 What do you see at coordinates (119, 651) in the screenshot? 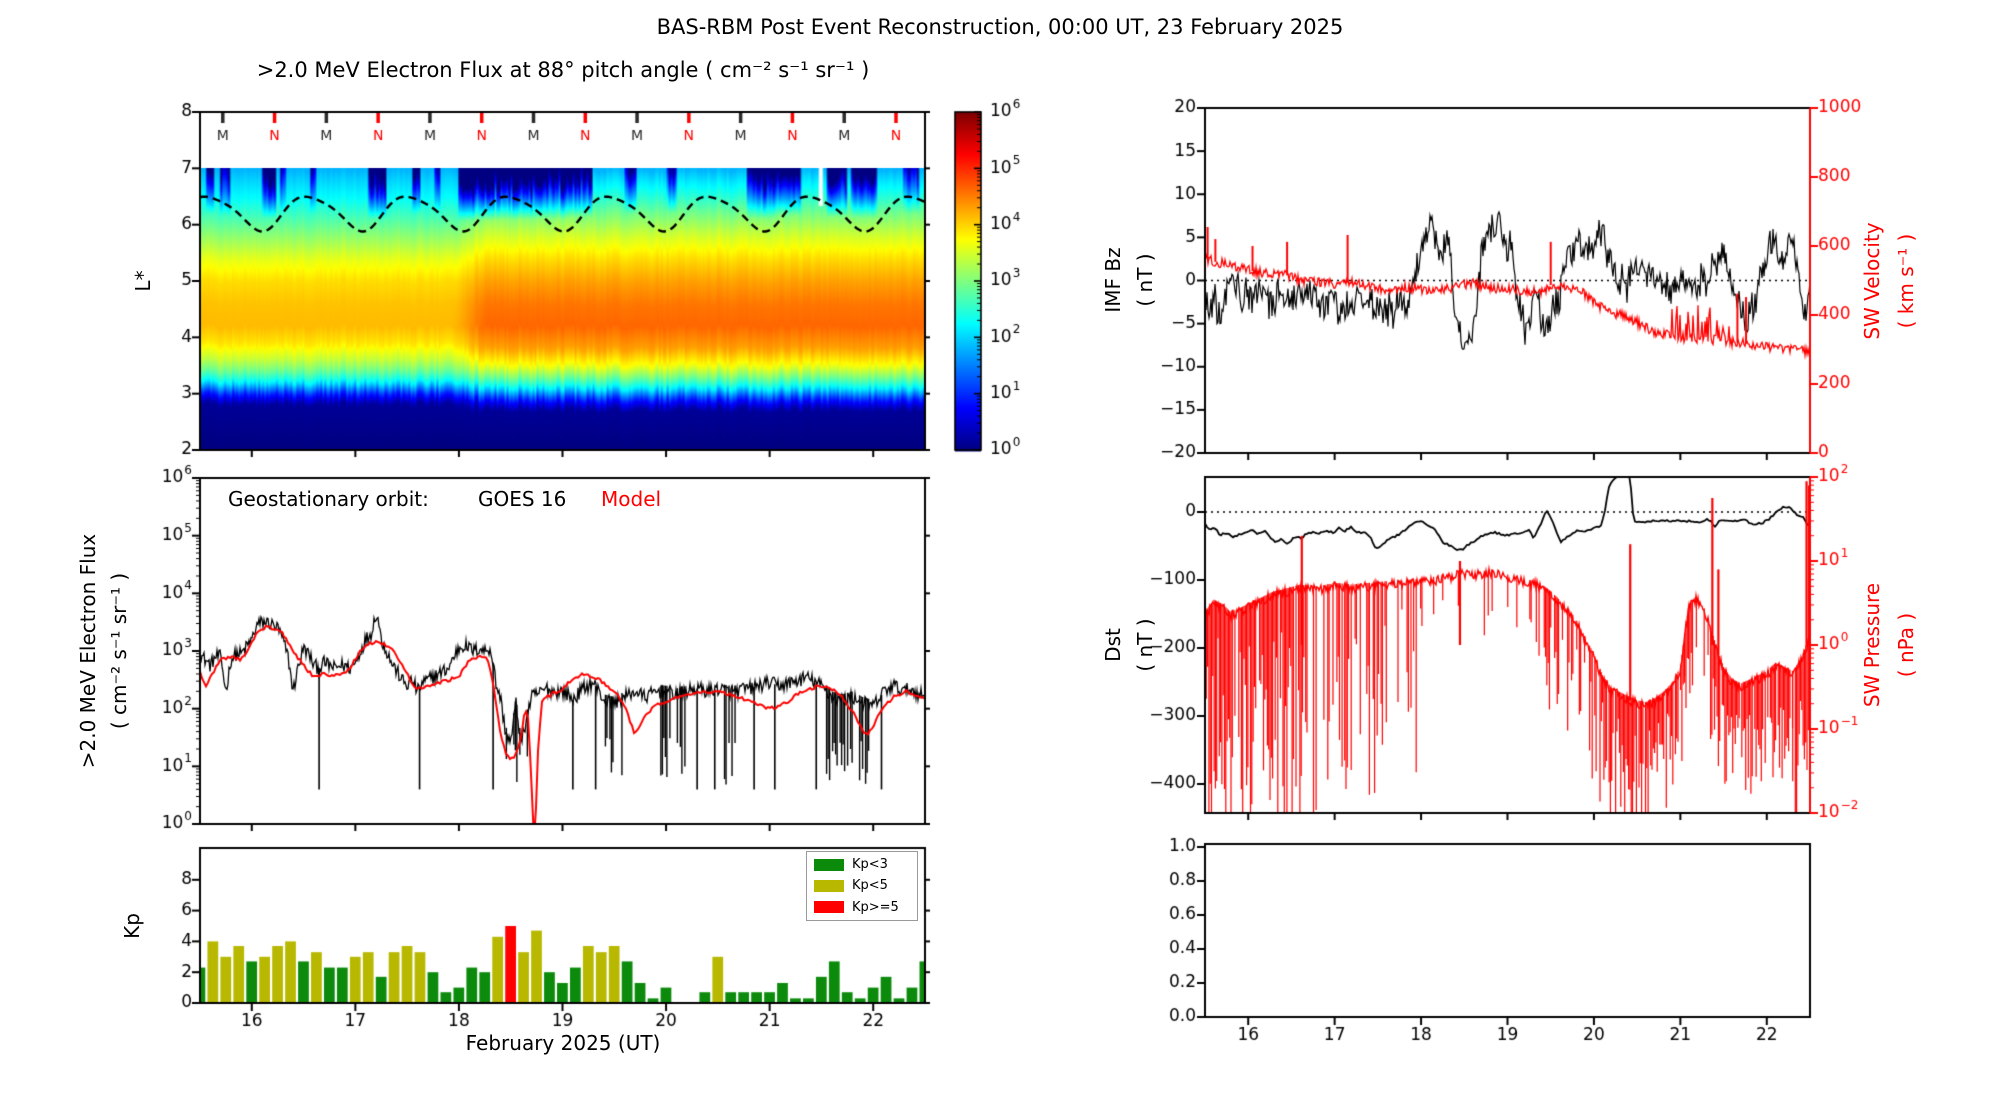
I see `flux-ylabel-line2: ( cm⁻² s⁻¹ sr⁻¹ )` at bounding box center [119, 651].